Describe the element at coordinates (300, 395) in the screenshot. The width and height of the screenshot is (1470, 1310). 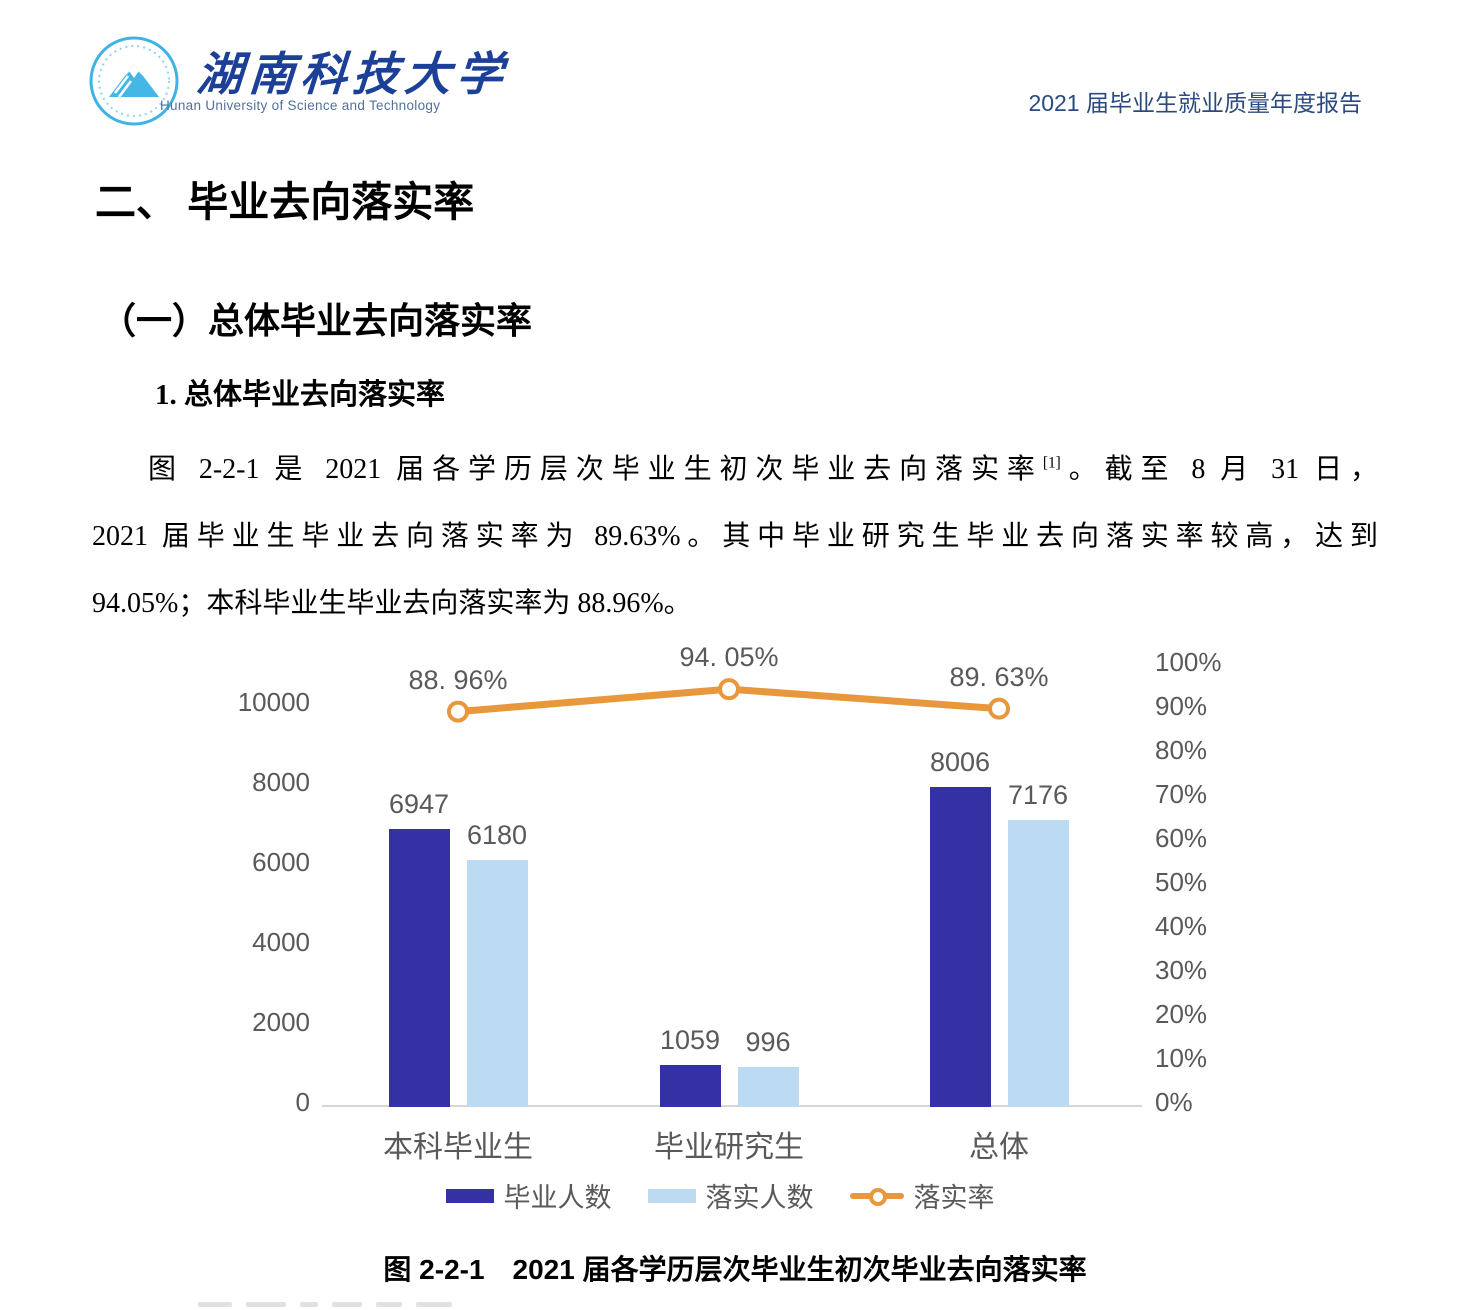
I see `subsubsection-heading: 1. 总体毕业去向落实率` at that location.